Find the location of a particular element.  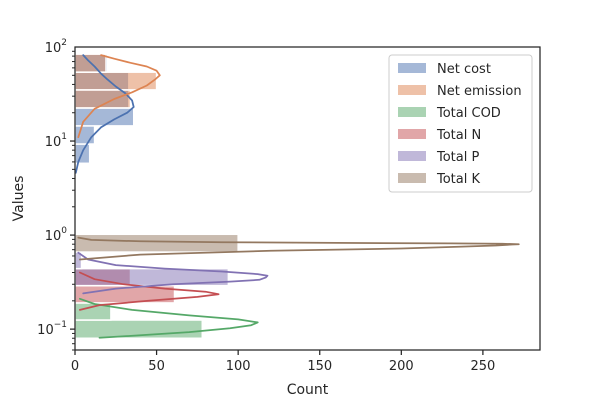

x-tick-label-5: 250 is located at coordinates (482, 366).